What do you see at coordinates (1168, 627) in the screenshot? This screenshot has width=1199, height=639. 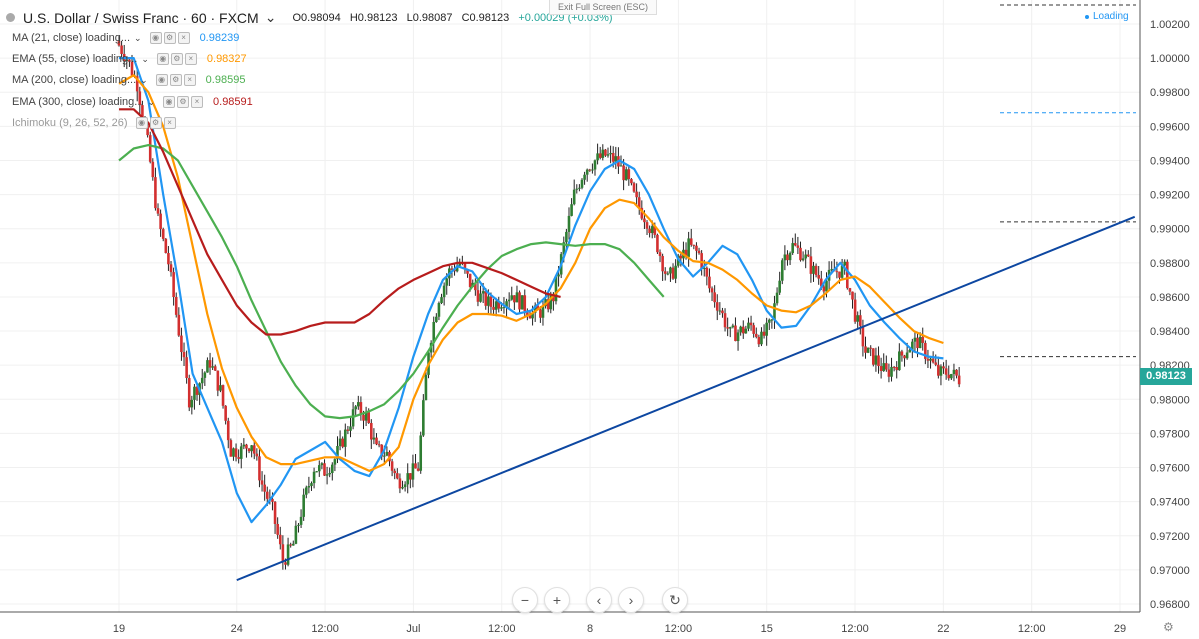 I see `settings-gear-icon: ⚙` at bounding box center [1168, 627].